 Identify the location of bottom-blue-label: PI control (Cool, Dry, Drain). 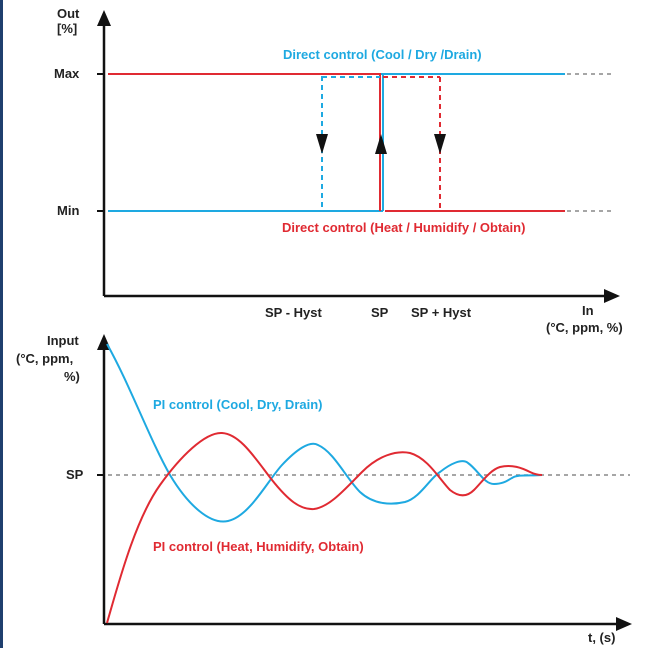
(238, 404).